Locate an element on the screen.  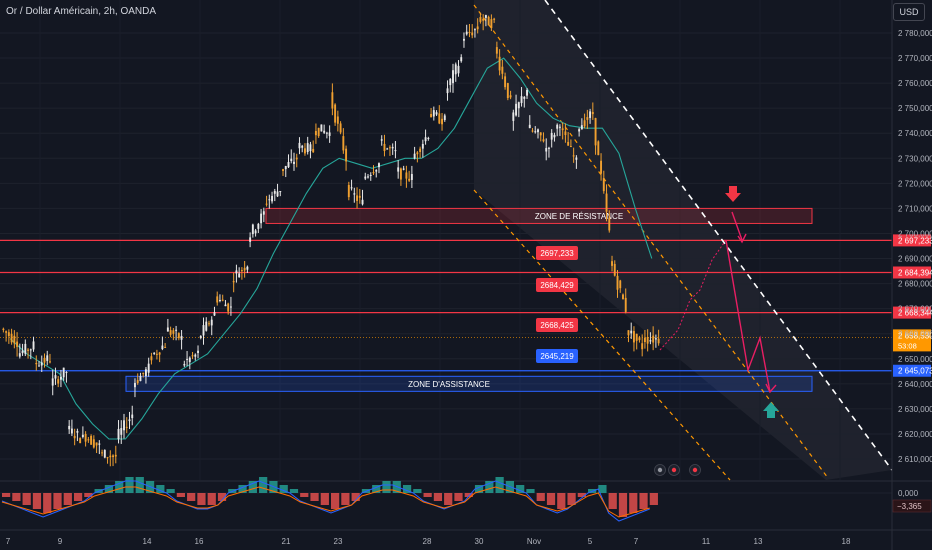
projection-dotted is located at coordinates (693, 295).